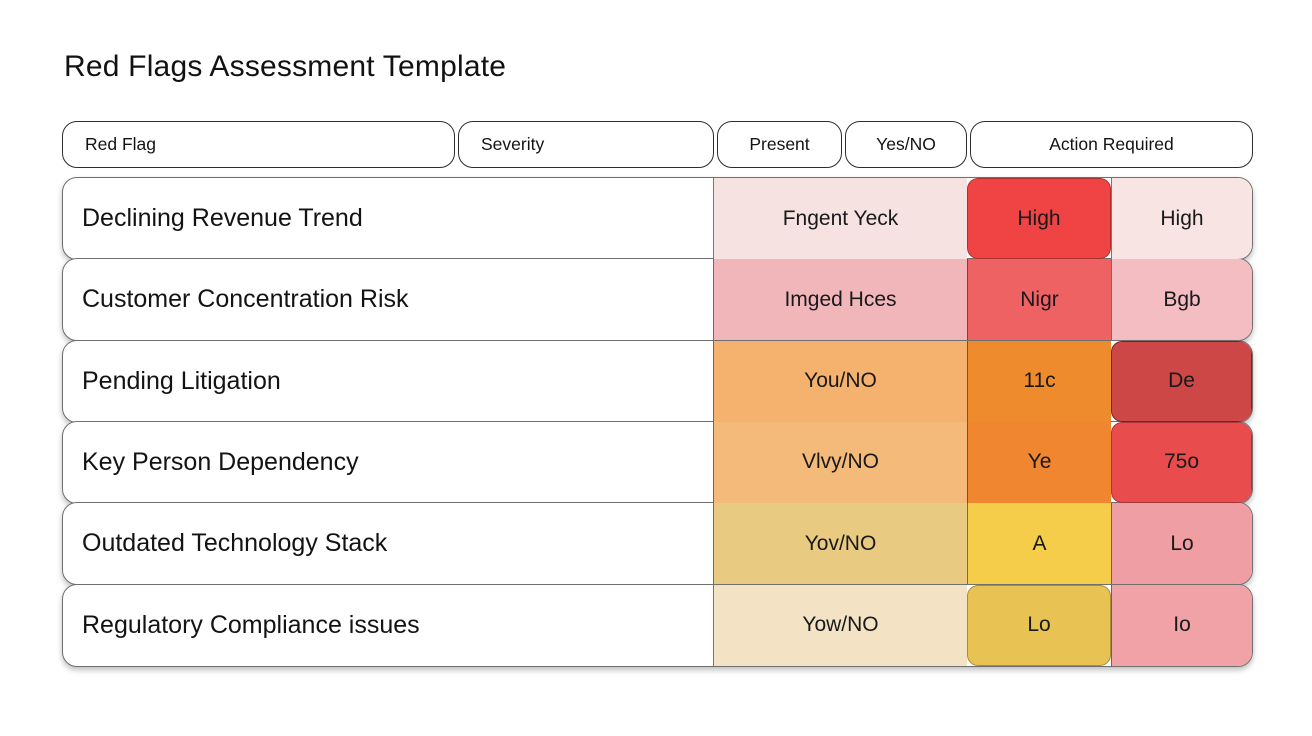  I want to click on present-cell: You/NO, so click(840, 381).